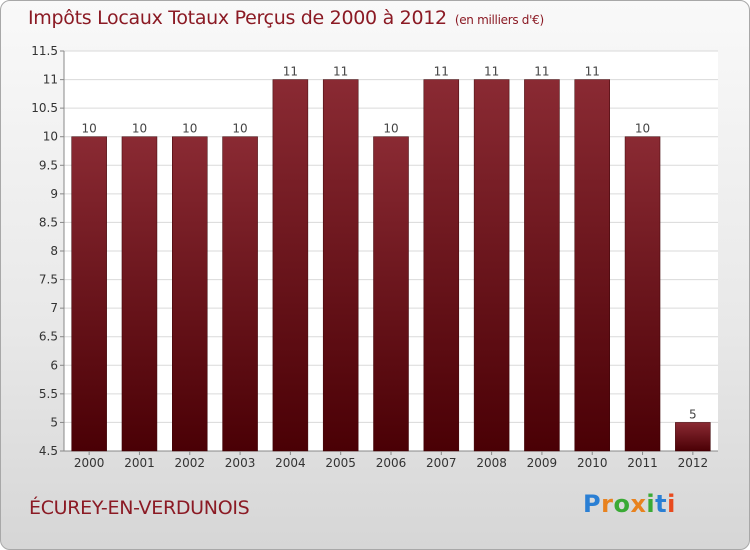 This screenshot has width=750, height=550. What do you see at coordinates (693, 463) in the screenshot?
I see `x-tick-label: 2012` at bounding box center [693, 463].